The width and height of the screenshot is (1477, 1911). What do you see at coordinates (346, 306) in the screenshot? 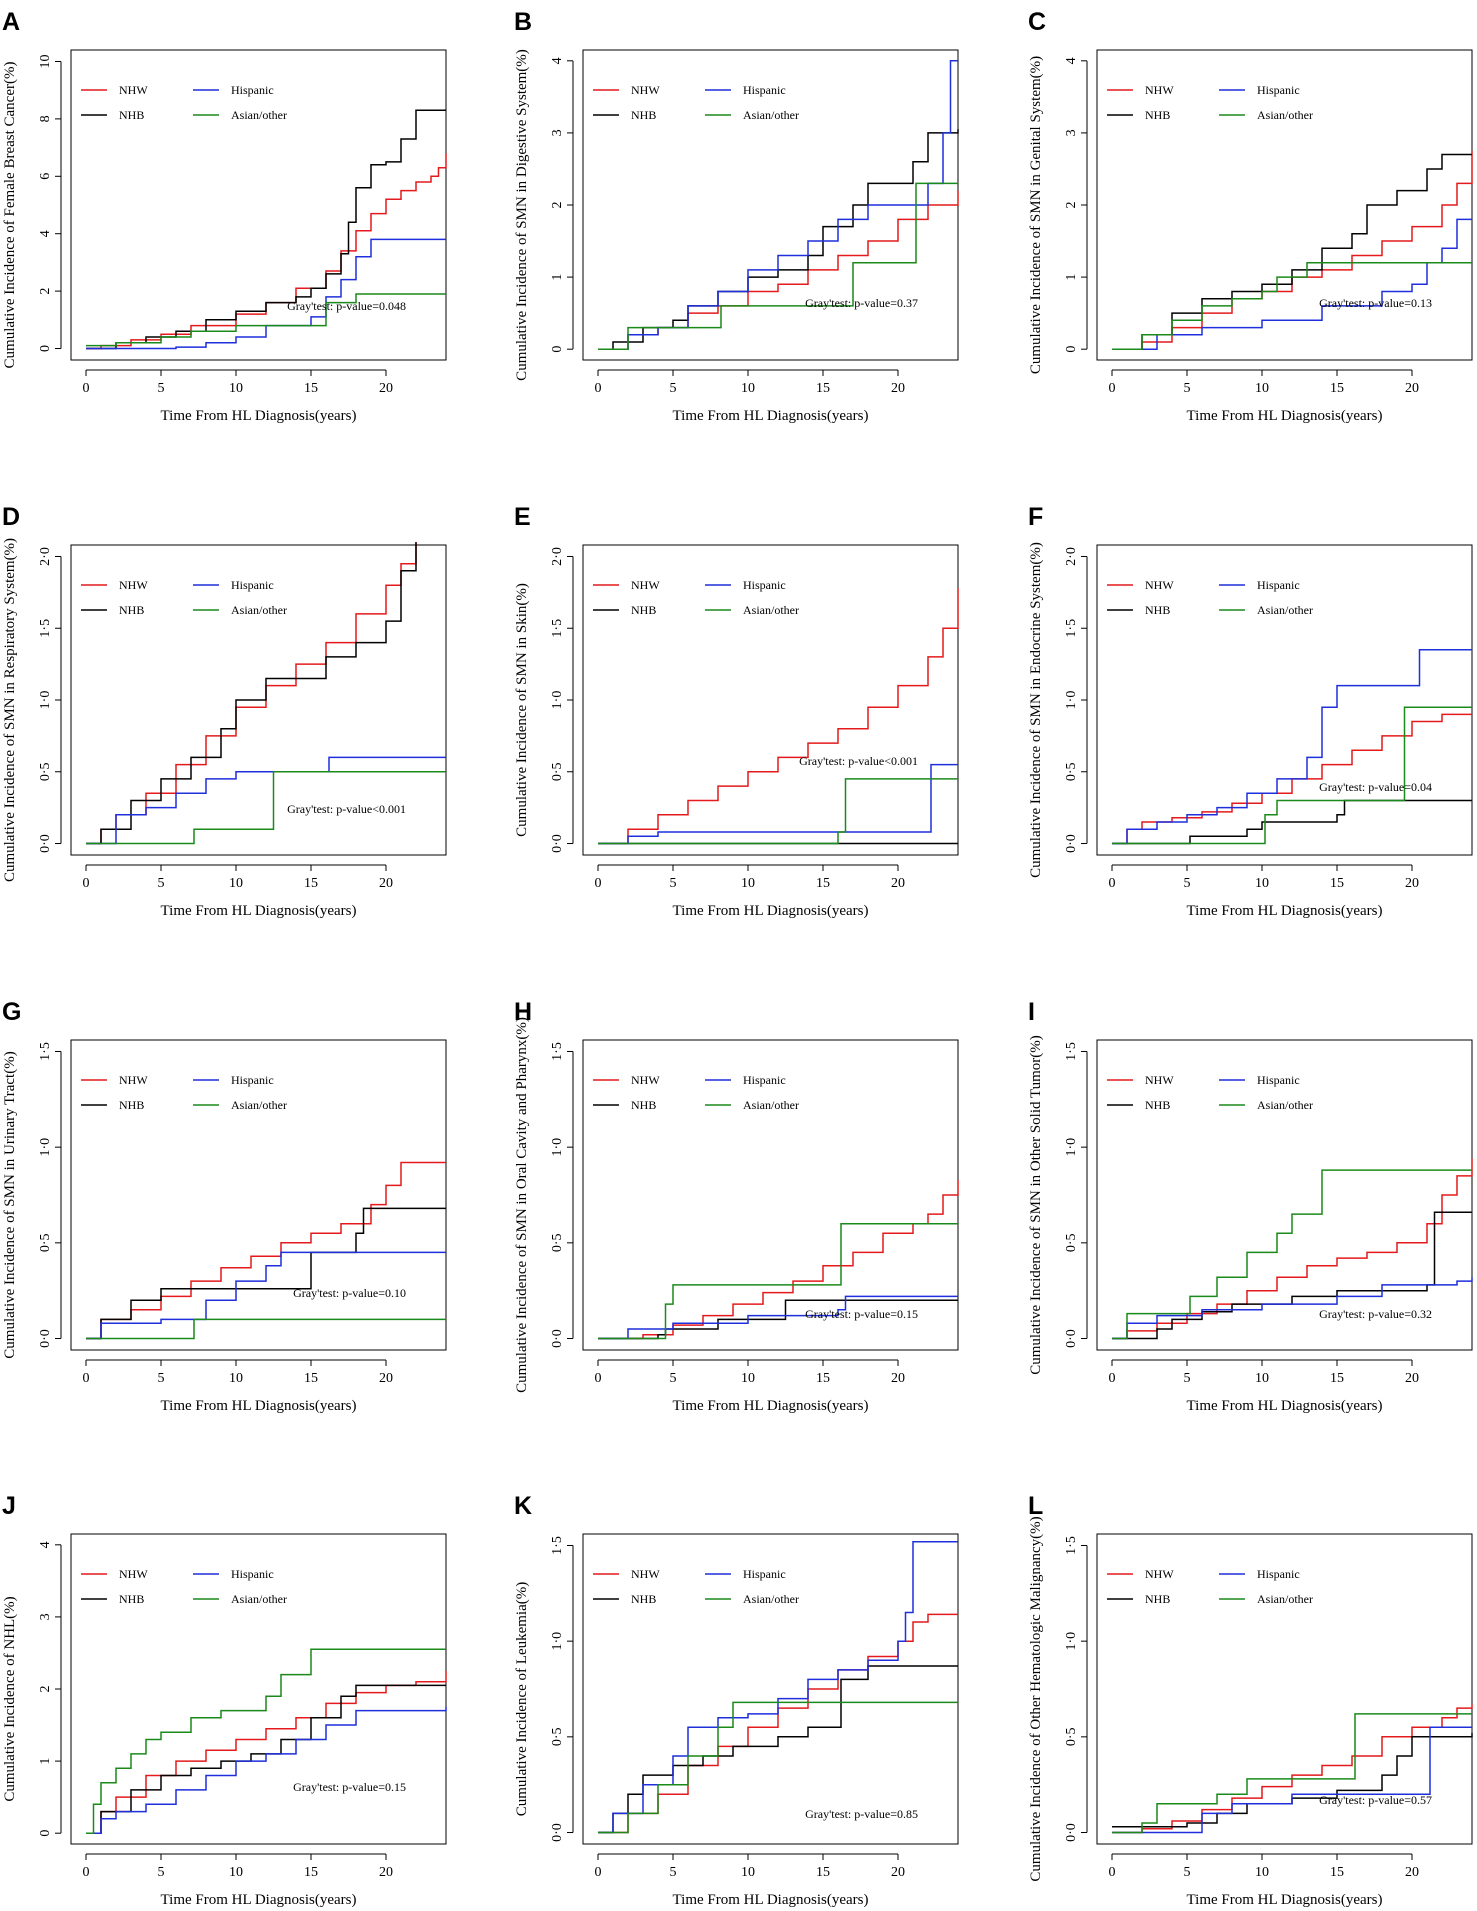
I see `gray-test-annotation: Gray'test: p-value=0.048` at bounding box center [346, 306].